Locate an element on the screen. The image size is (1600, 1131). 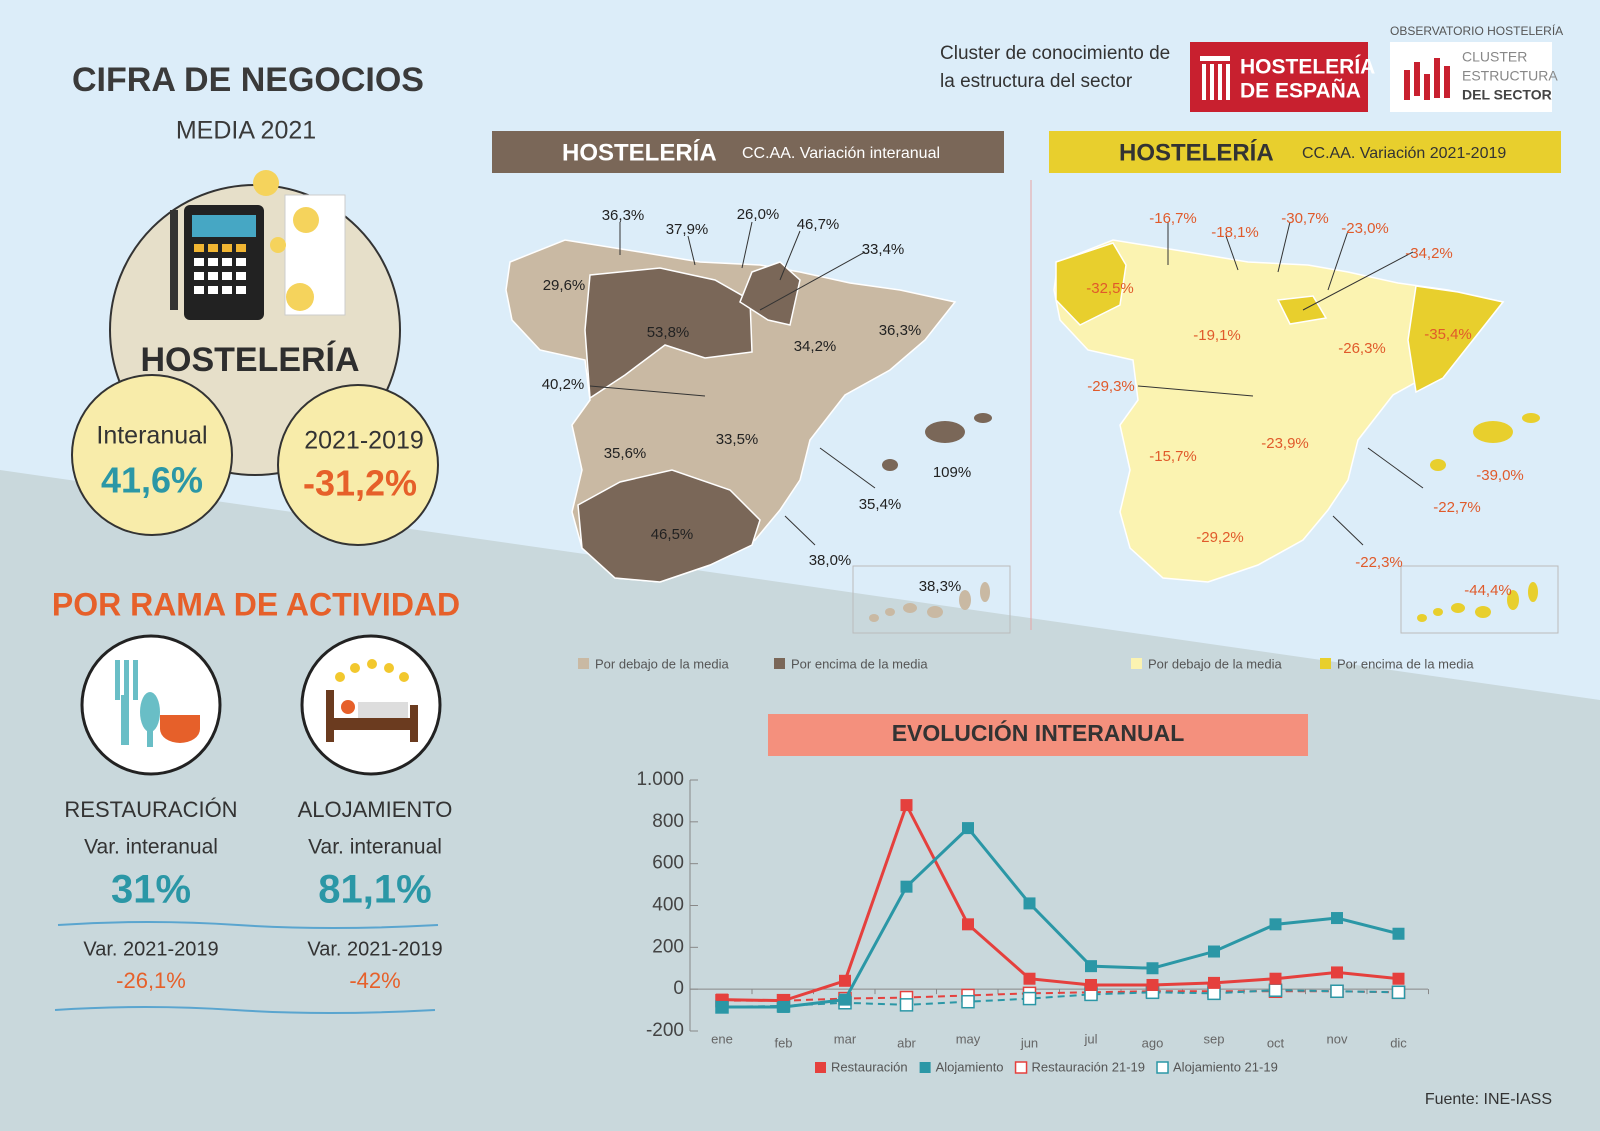
logo-caption: OBSERVATORIO HOSTELERÍA is located at coordinates (1476, 30).